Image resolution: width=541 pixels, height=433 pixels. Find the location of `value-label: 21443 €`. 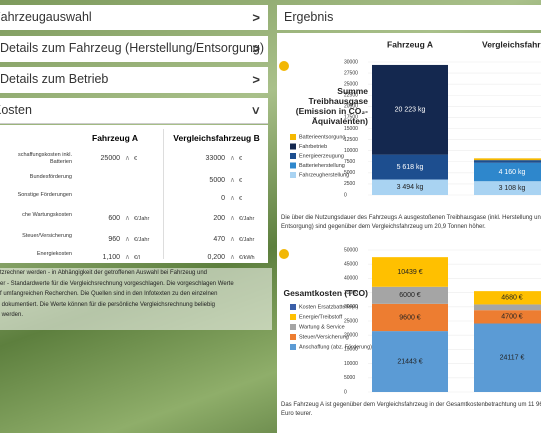

value-label: 21443 € is located at coordinates (409, 361).